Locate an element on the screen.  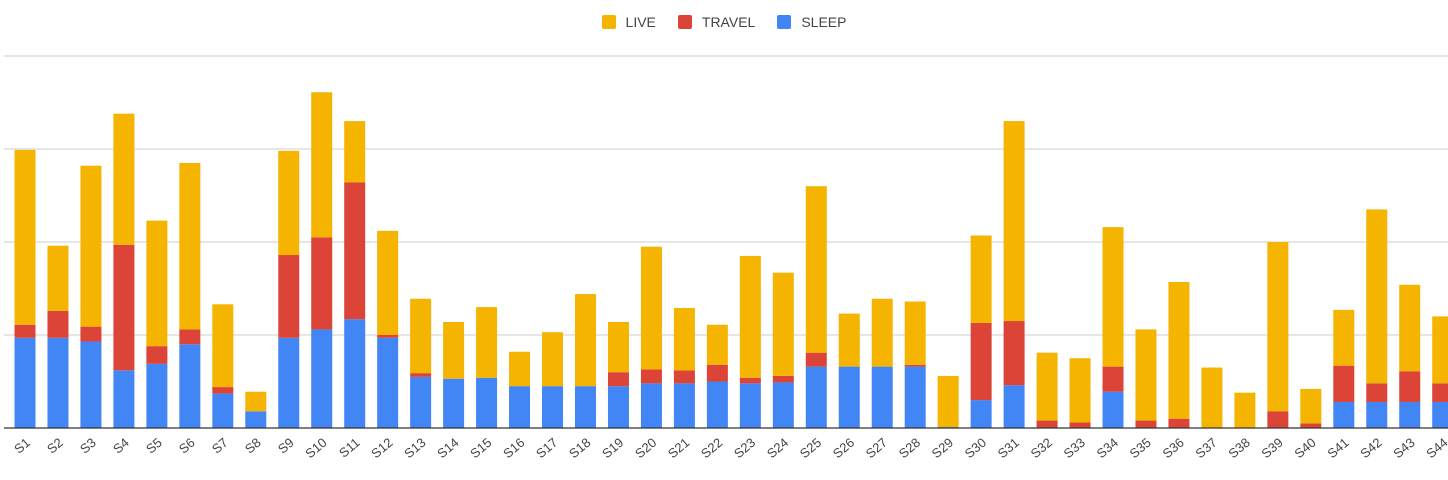
bar-live-s34 is located at coordinates (1113, 297).